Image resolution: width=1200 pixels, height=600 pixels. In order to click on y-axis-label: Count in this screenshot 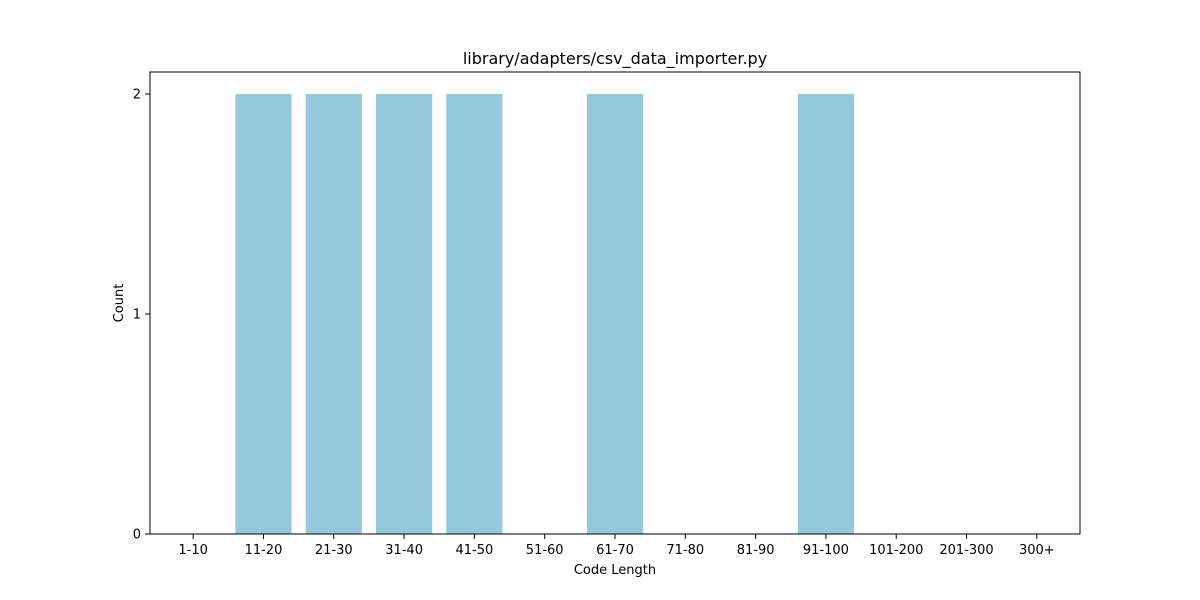, I will do `click(119, 303)`.